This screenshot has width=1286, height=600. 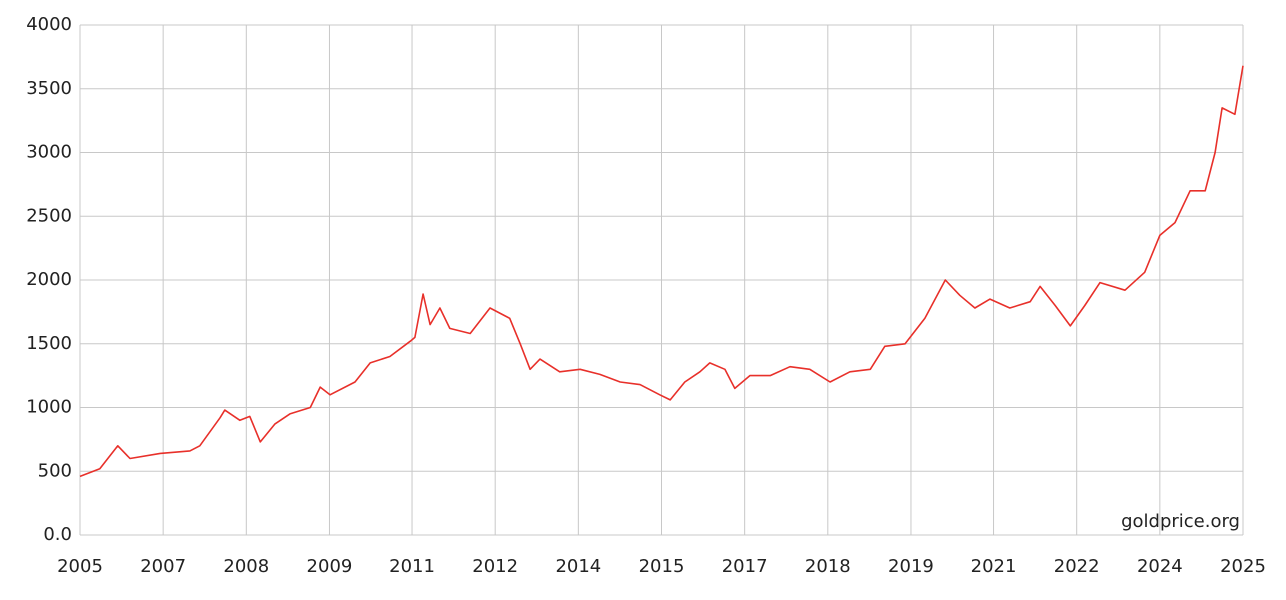 I want to click on x-tick-label: 2025, so click(x=1243, y=566).